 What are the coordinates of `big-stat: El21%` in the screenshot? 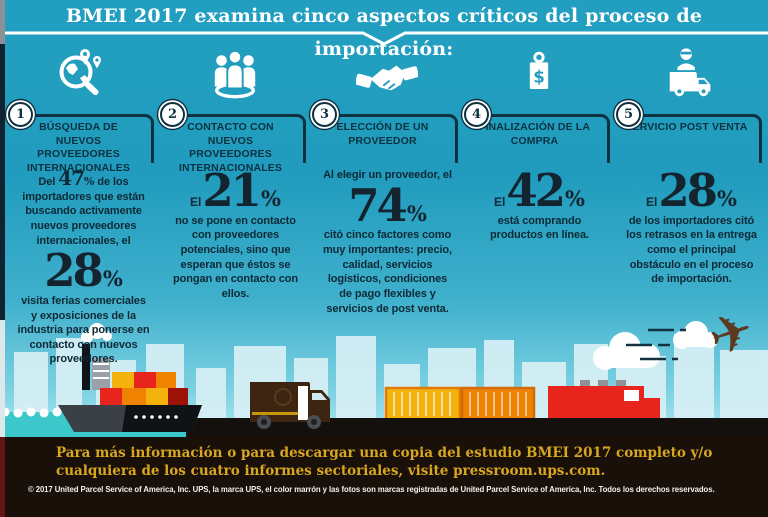 It's located at (235, 190).